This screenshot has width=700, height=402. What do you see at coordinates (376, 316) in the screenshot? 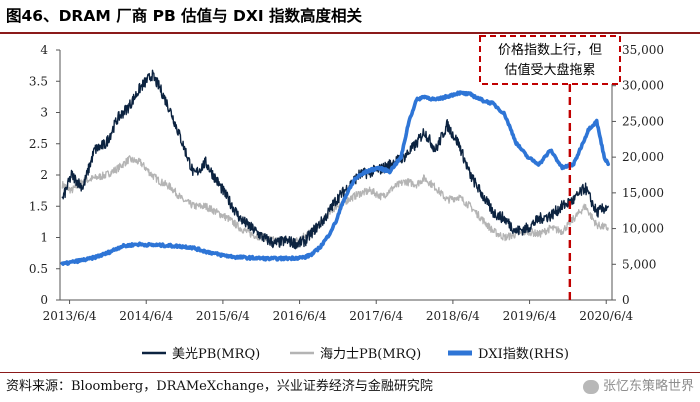
I see `x-tick-label: 2017/6/4` at bounding box center [376, 316].